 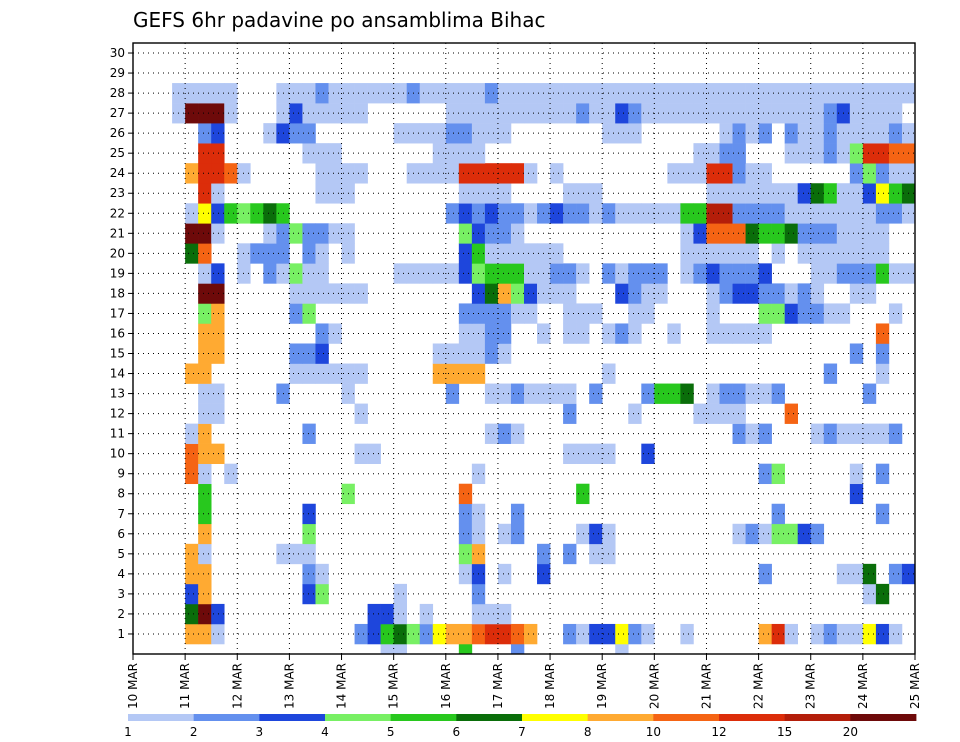 What do you see at coordinates (185, 686) in the screenshot?
I see `x-tick-label: 11 MAR` at bounding box center [185, 686].